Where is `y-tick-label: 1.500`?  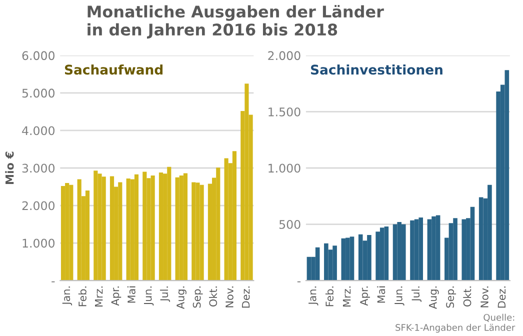 y-tick-label: 1.500 is located at coordinates (284, 111).